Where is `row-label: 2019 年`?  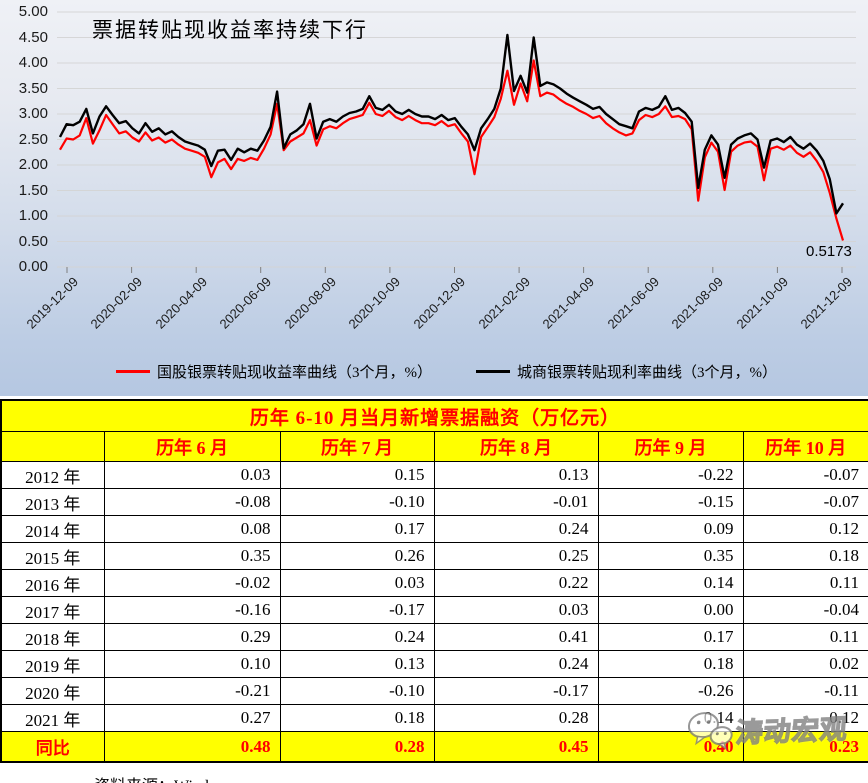
row-label: 2019 年 is located at coordinates (52, 664).